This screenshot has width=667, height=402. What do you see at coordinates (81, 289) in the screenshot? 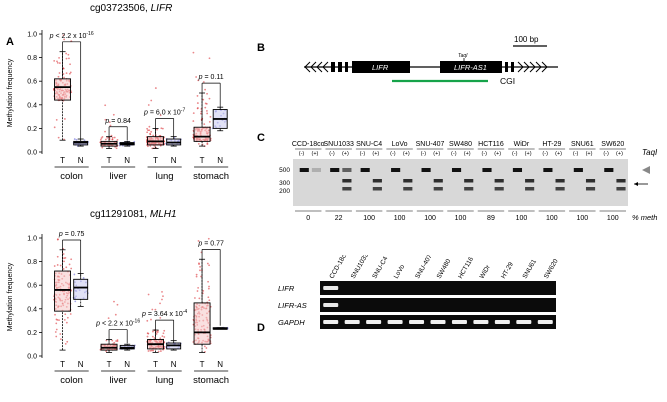
I see `box-colon-N` at bounding box center [81, 289].